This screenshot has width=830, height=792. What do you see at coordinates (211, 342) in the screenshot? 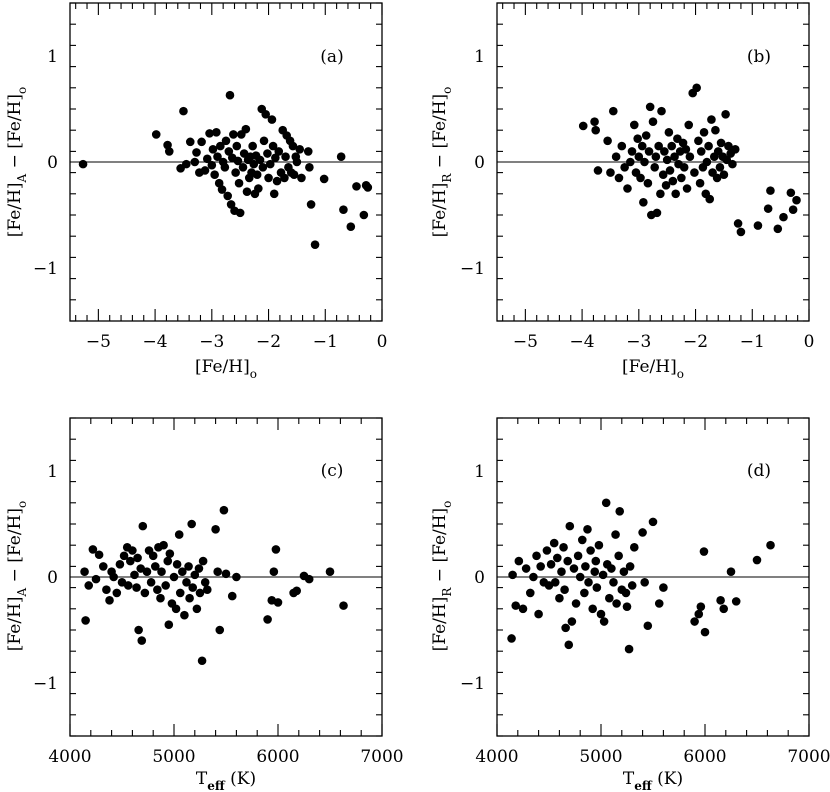
I see `x-tick-label: −3` at bounding box center [211, 342].